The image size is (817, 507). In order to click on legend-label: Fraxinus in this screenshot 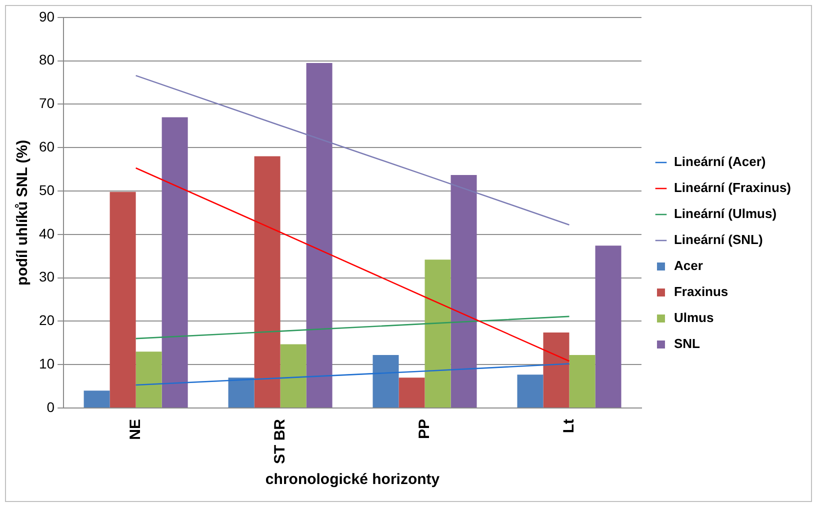, I will do `click(701, 292)`.